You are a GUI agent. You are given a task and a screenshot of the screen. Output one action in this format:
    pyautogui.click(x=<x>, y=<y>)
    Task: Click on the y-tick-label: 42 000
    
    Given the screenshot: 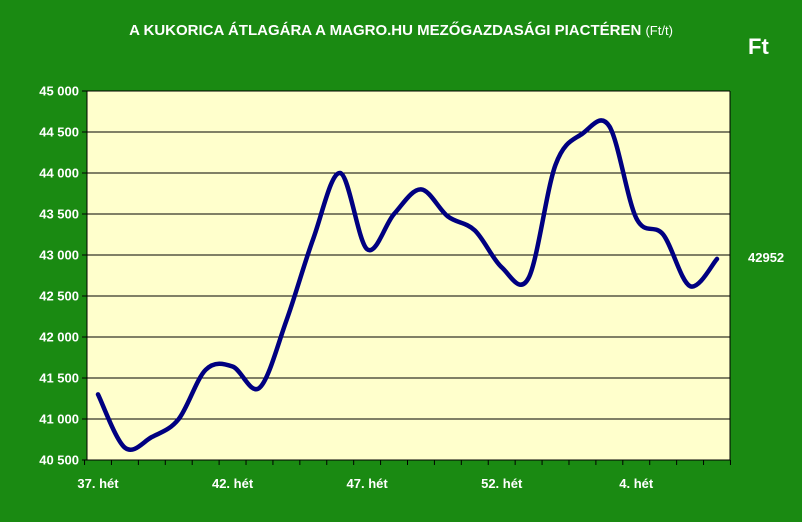 What is the action you would take?
    pyautogui.click(x=59, y=337)
    